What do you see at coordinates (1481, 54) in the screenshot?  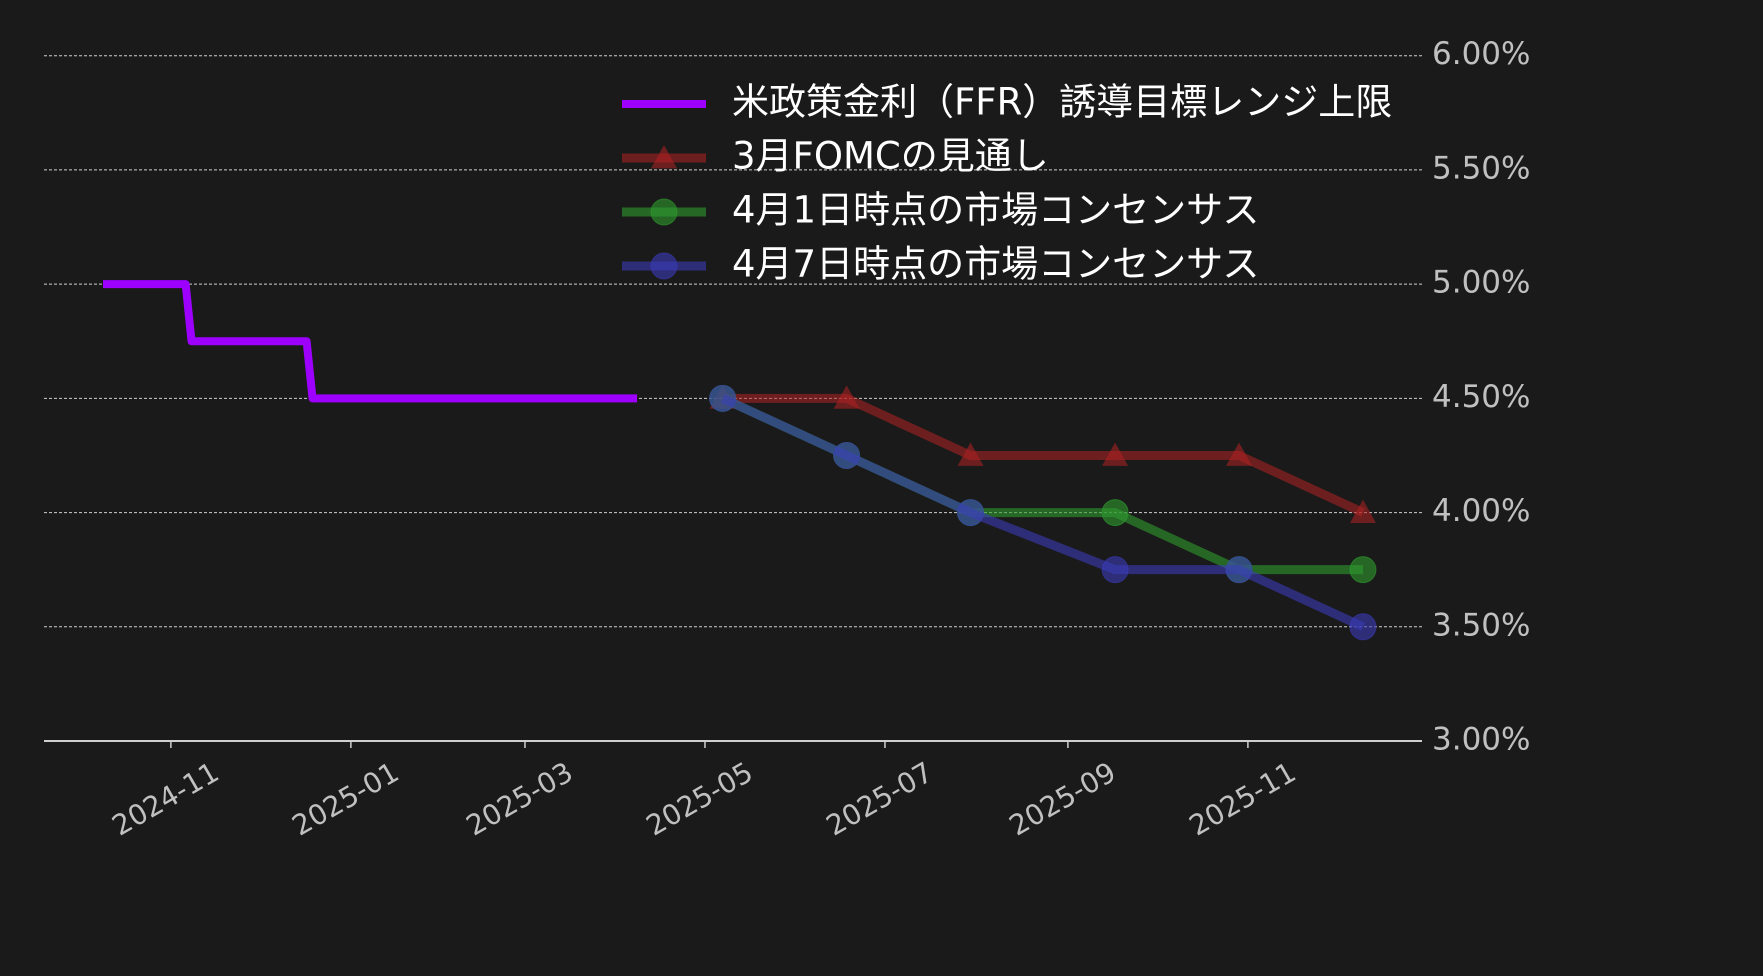 I see `y-tick-label: 6.00%` at bounding box center [1481, 54].